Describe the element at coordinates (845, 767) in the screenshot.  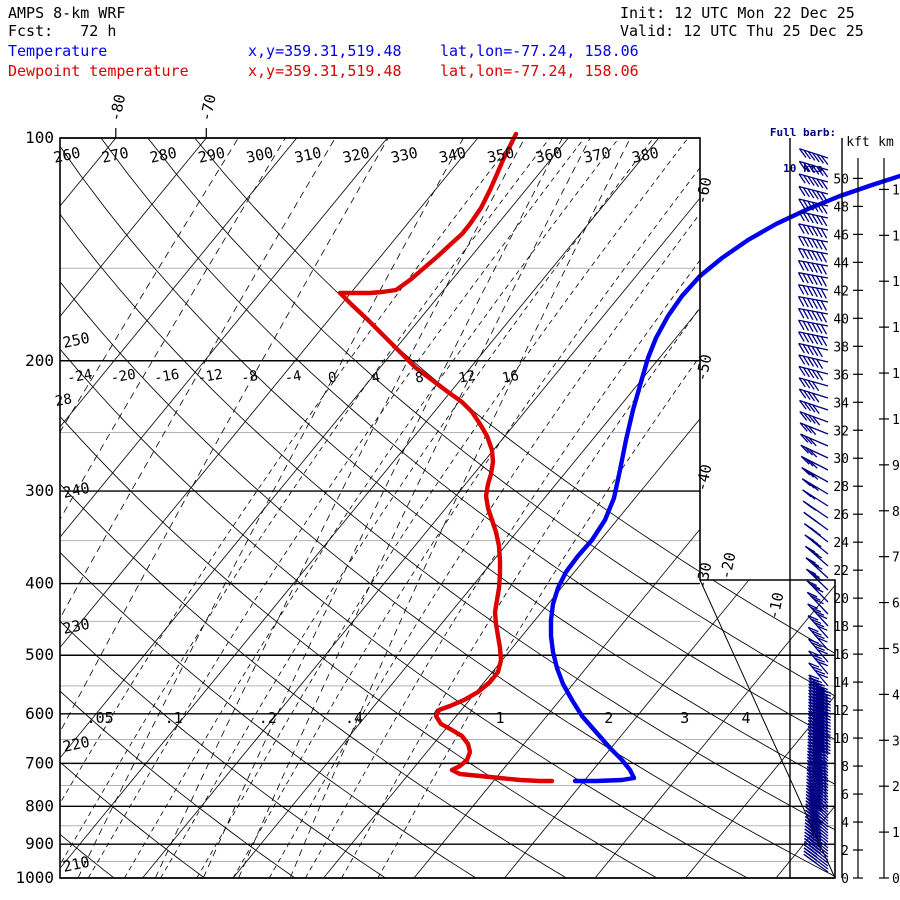
I see `kft-tick-label: 8` at that location.